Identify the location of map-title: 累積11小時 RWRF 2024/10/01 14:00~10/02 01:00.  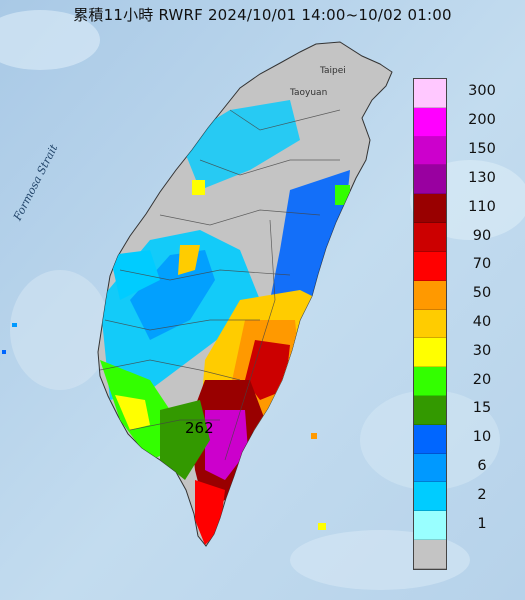
(262, 15).